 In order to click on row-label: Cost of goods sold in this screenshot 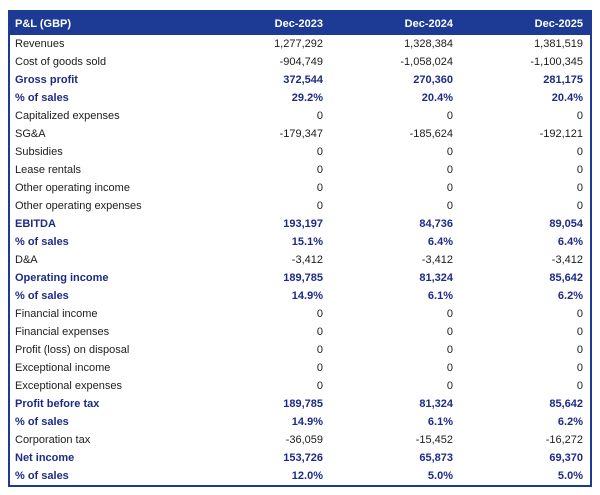, I will do `click(61, 62)`.